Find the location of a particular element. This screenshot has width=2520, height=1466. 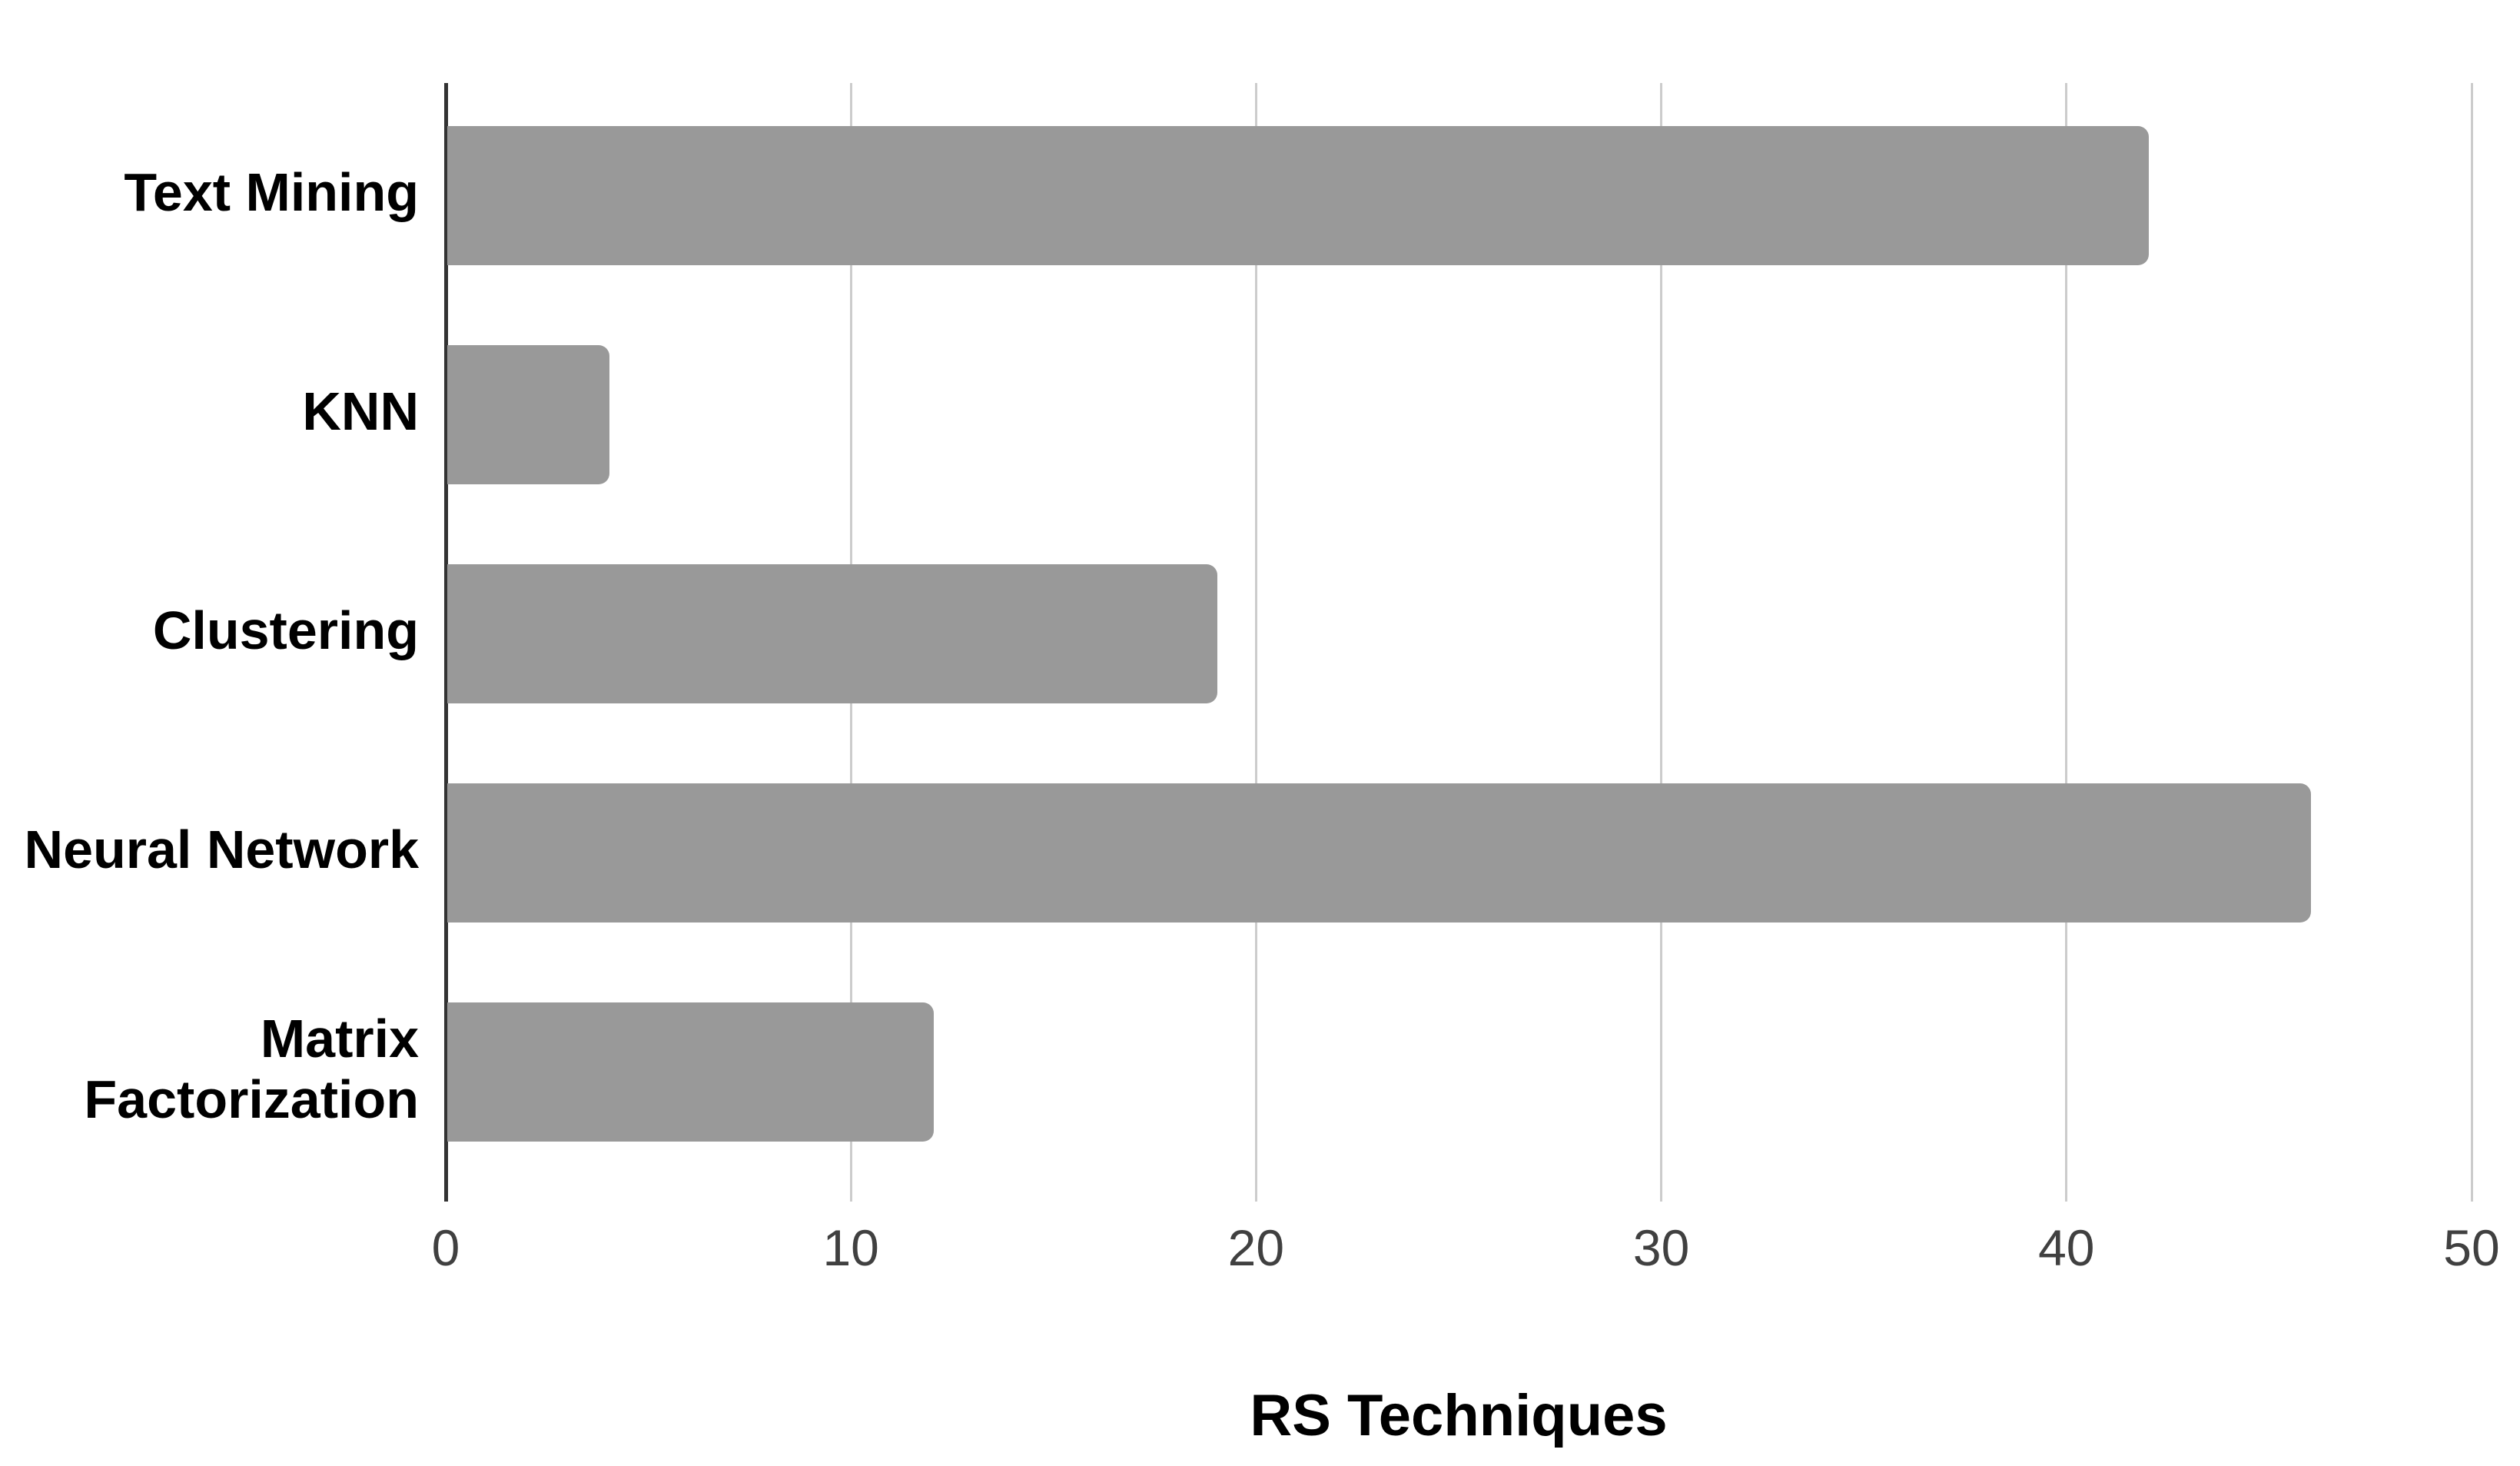

x-tick-label-50: 50 is located at coordinates (2472, 1247).